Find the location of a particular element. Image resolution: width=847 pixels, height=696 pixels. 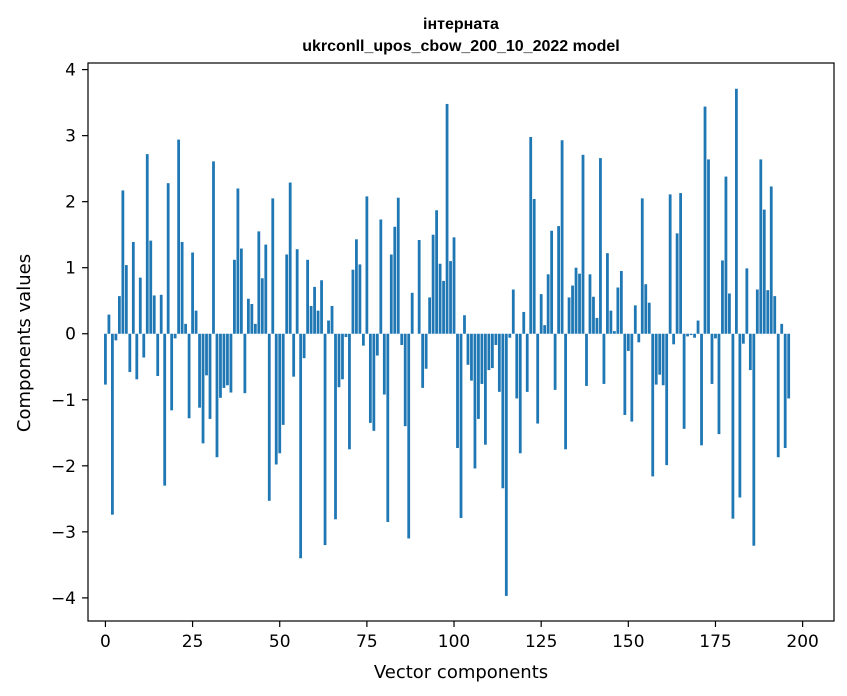

x-tick-label-100: 100 is located at coordinates (454, 642).